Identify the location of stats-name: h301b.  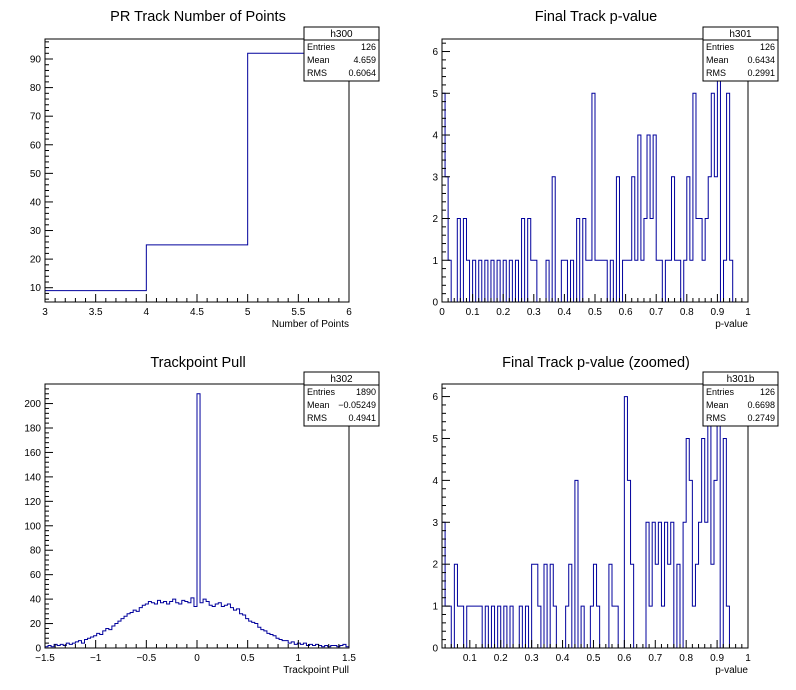
(741, 379).